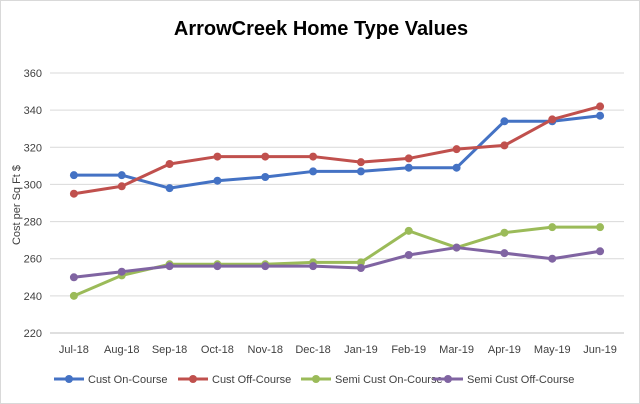 This screenshot has width=640, height=404. Describe the element at coordinates (33, 148) in the screenshot. I see `y-tick-label: 320` at that location.